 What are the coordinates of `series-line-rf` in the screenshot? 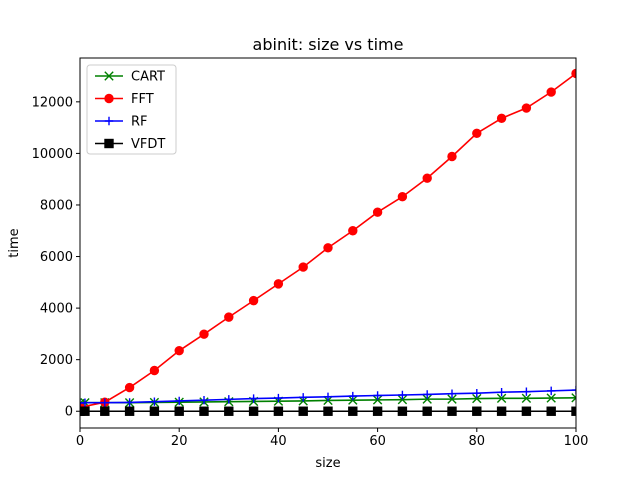 It's located at (328, 396).